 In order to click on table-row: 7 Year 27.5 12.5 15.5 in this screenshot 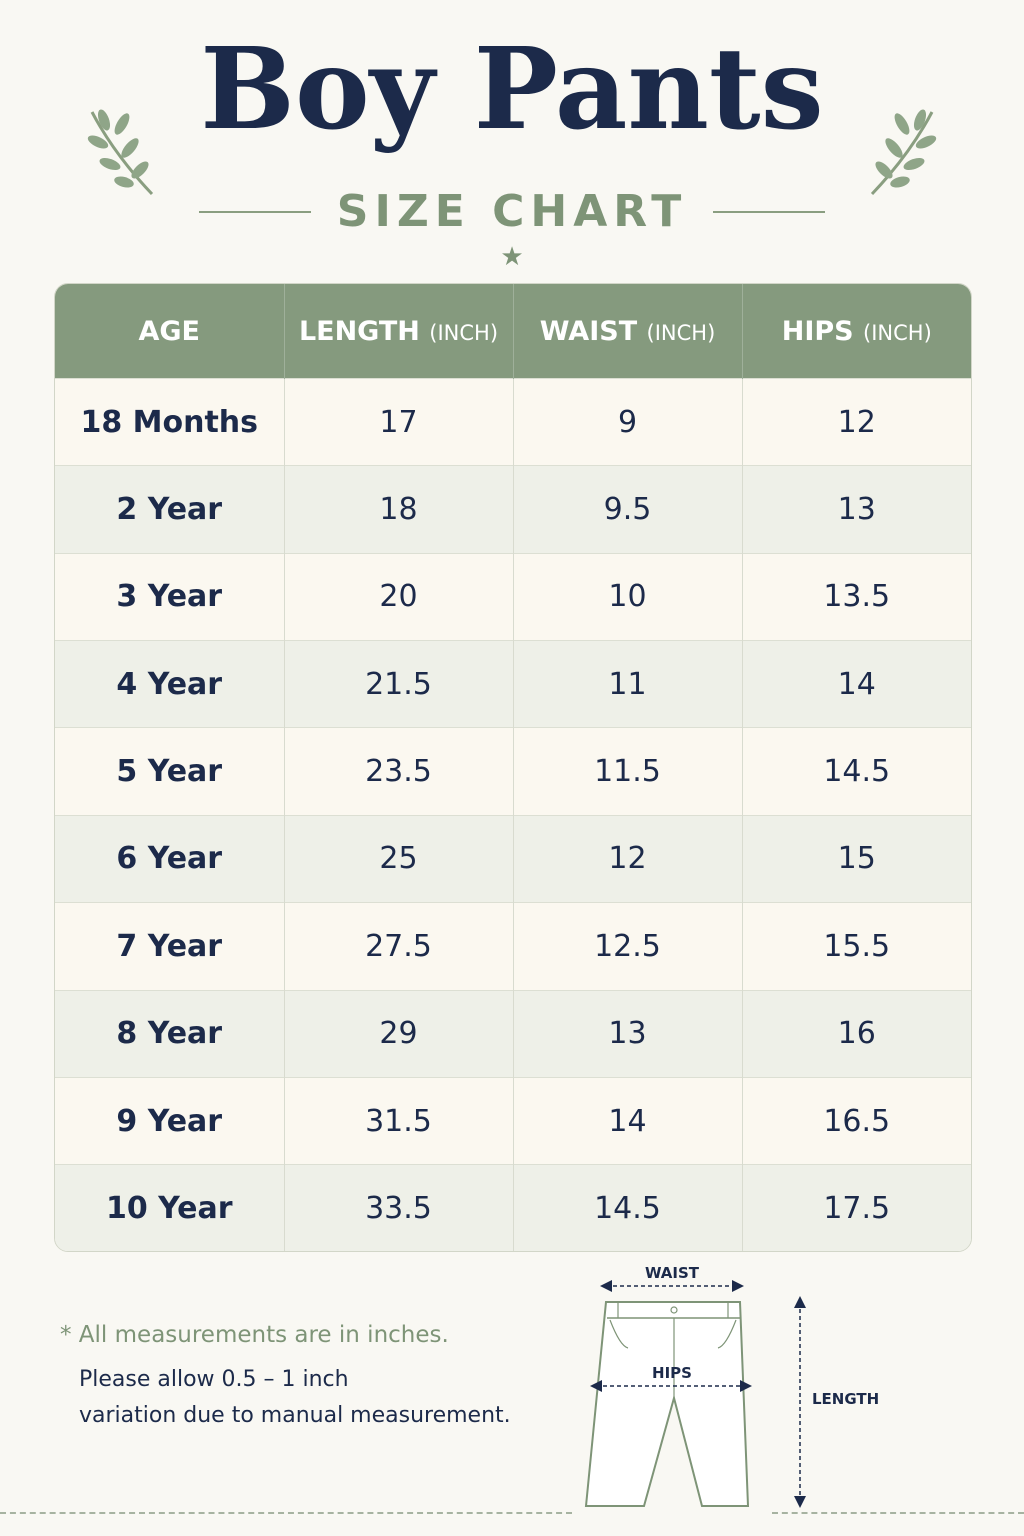, I will do `click(513, 946)`.